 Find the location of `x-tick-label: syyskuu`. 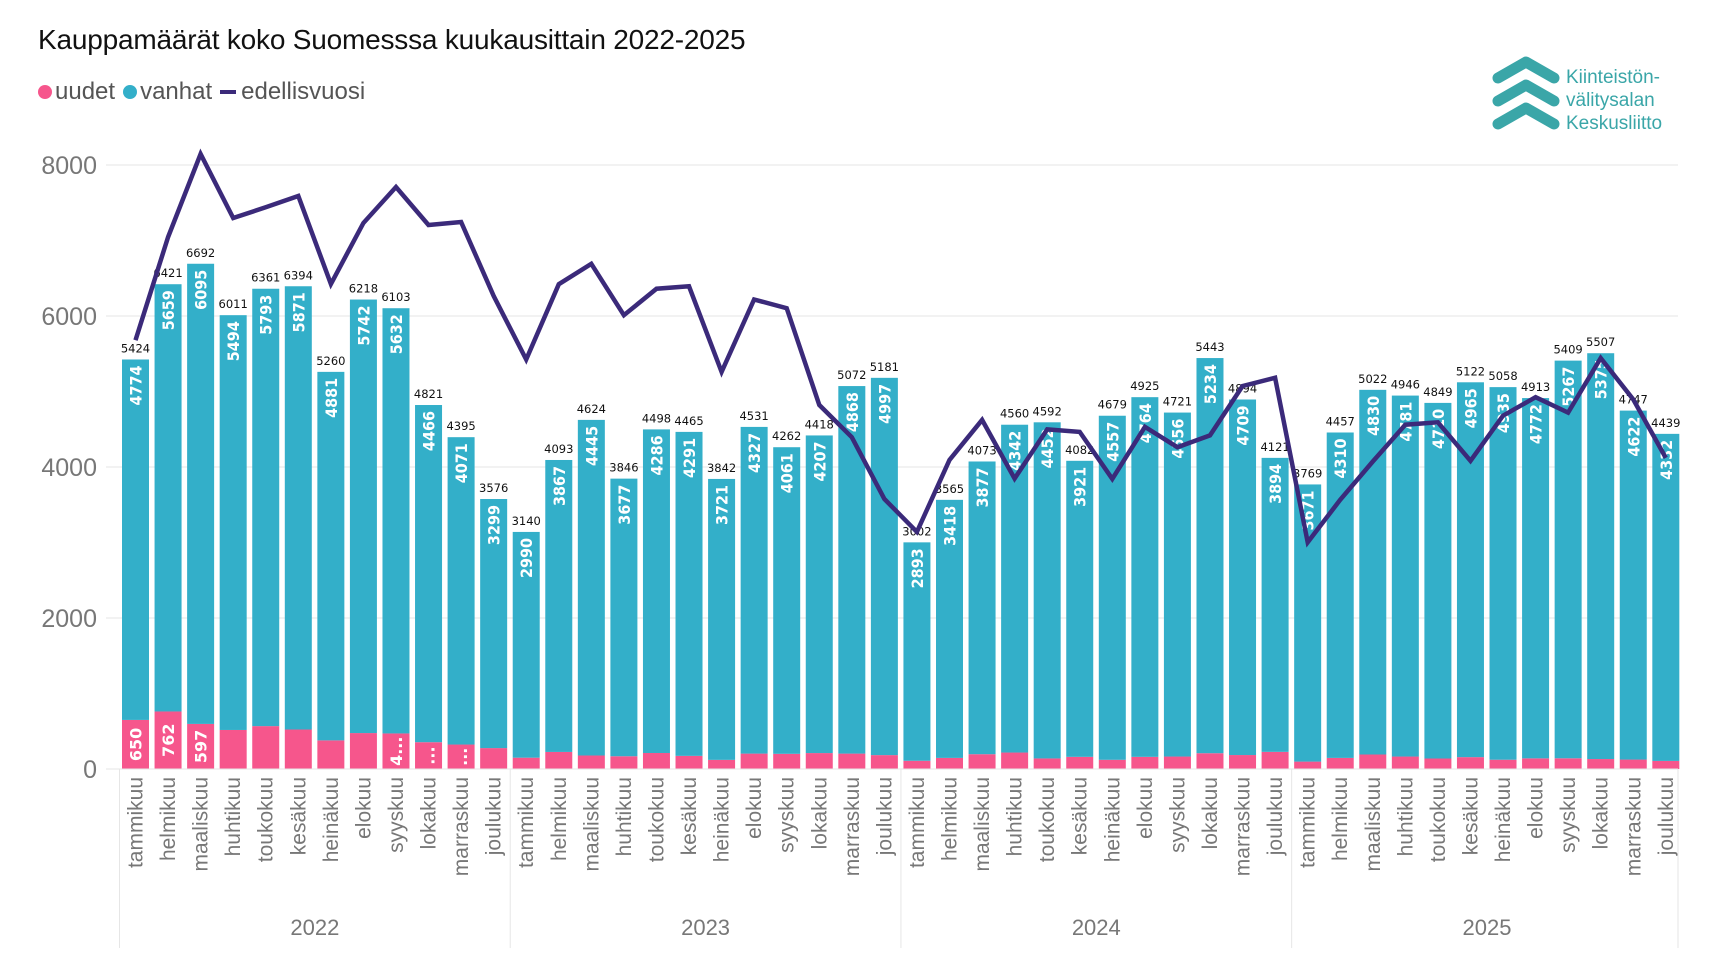

x-tick-label: syyskuu is located at coordinates (787, 815).